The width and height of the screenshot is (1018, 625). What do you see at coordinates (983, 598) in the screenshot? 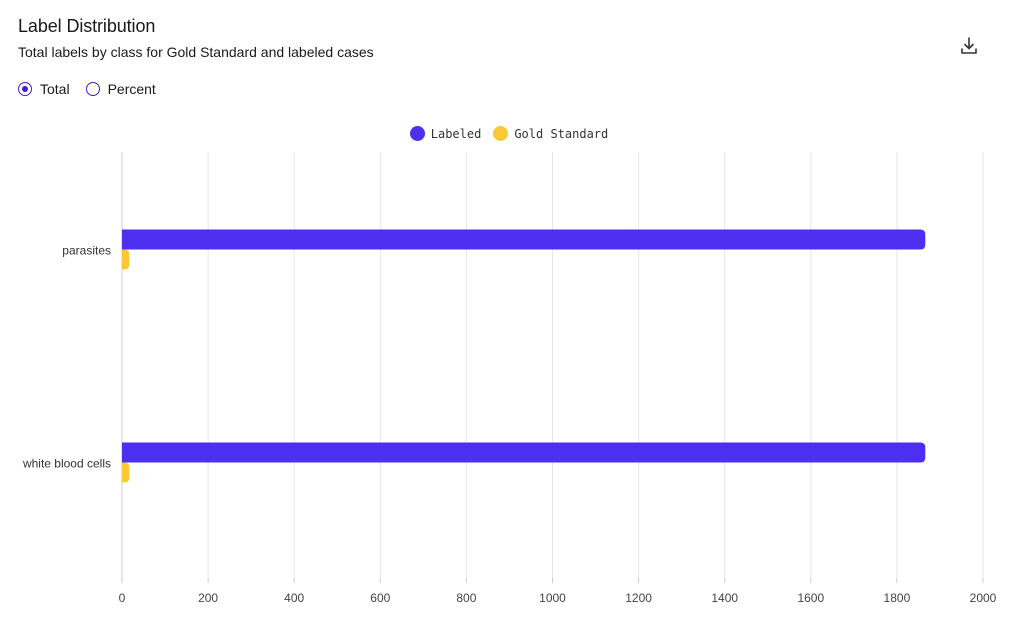
I see `x-tick-label: 2000` at bounding box center [983, 598].